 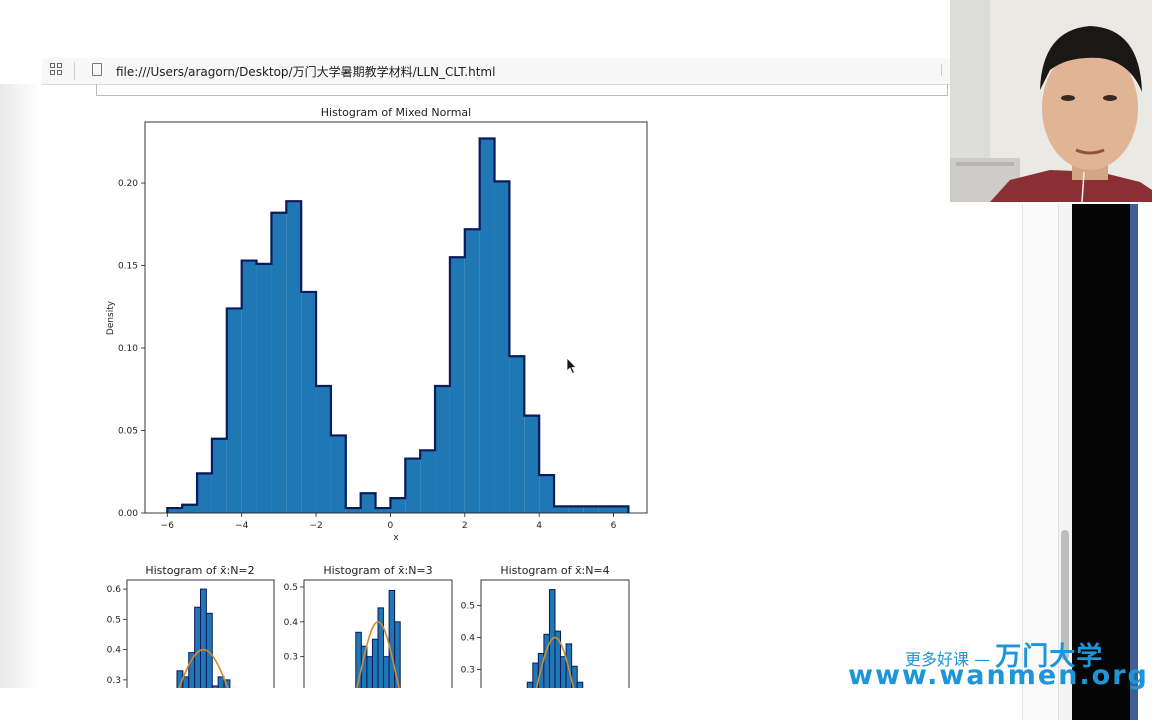 I want to click on page-icon, so click(x=97, y=69).